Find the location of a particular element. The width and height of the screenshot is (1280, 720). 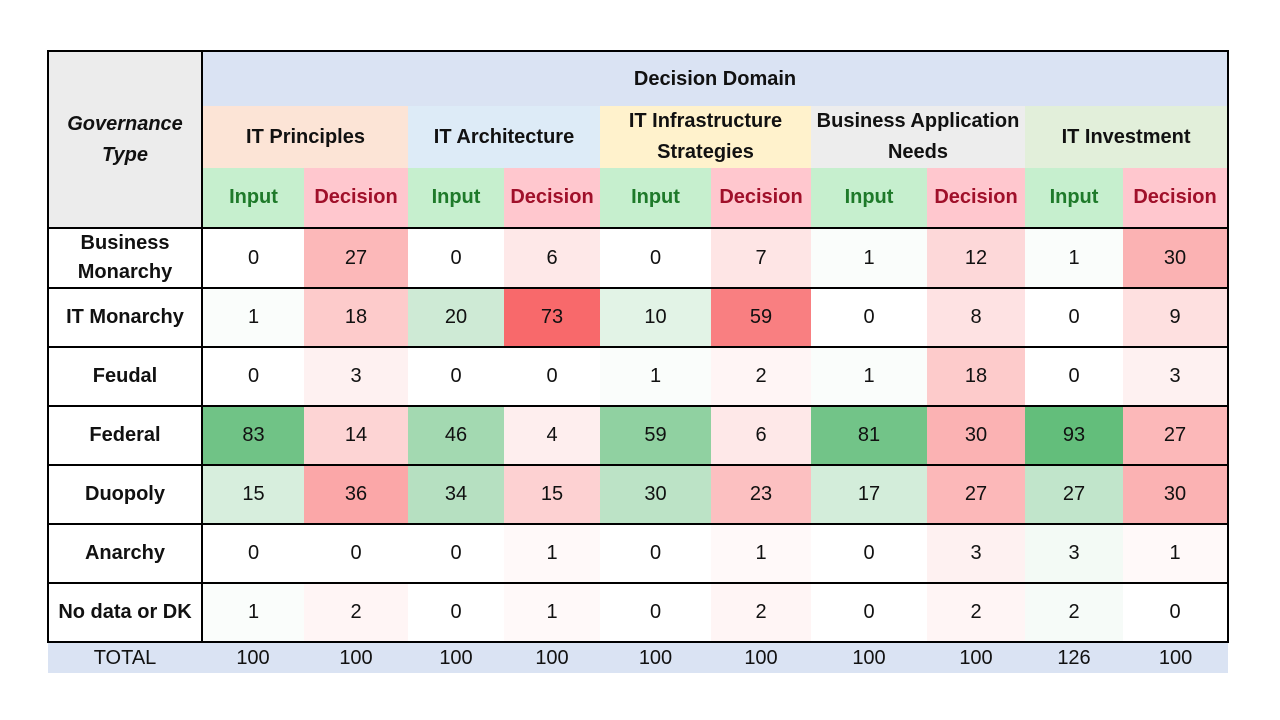

input-value-cell: 3 is located at coordinates (1074, 553).